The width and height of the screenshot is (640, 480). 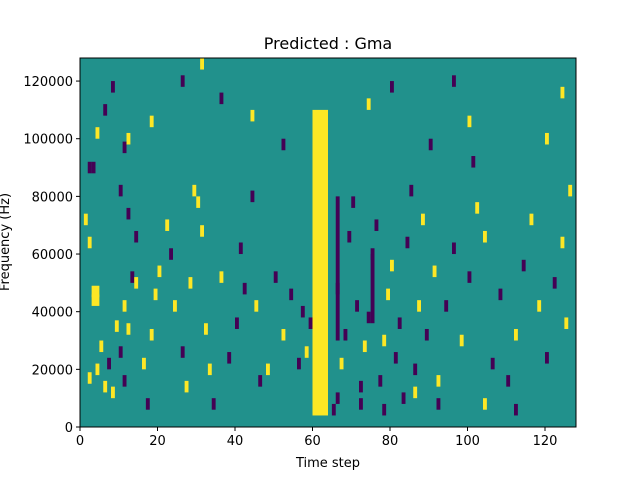 I want to click on x-axis: 0 20 40 60 80 100 120, so click(x=317, y=438).